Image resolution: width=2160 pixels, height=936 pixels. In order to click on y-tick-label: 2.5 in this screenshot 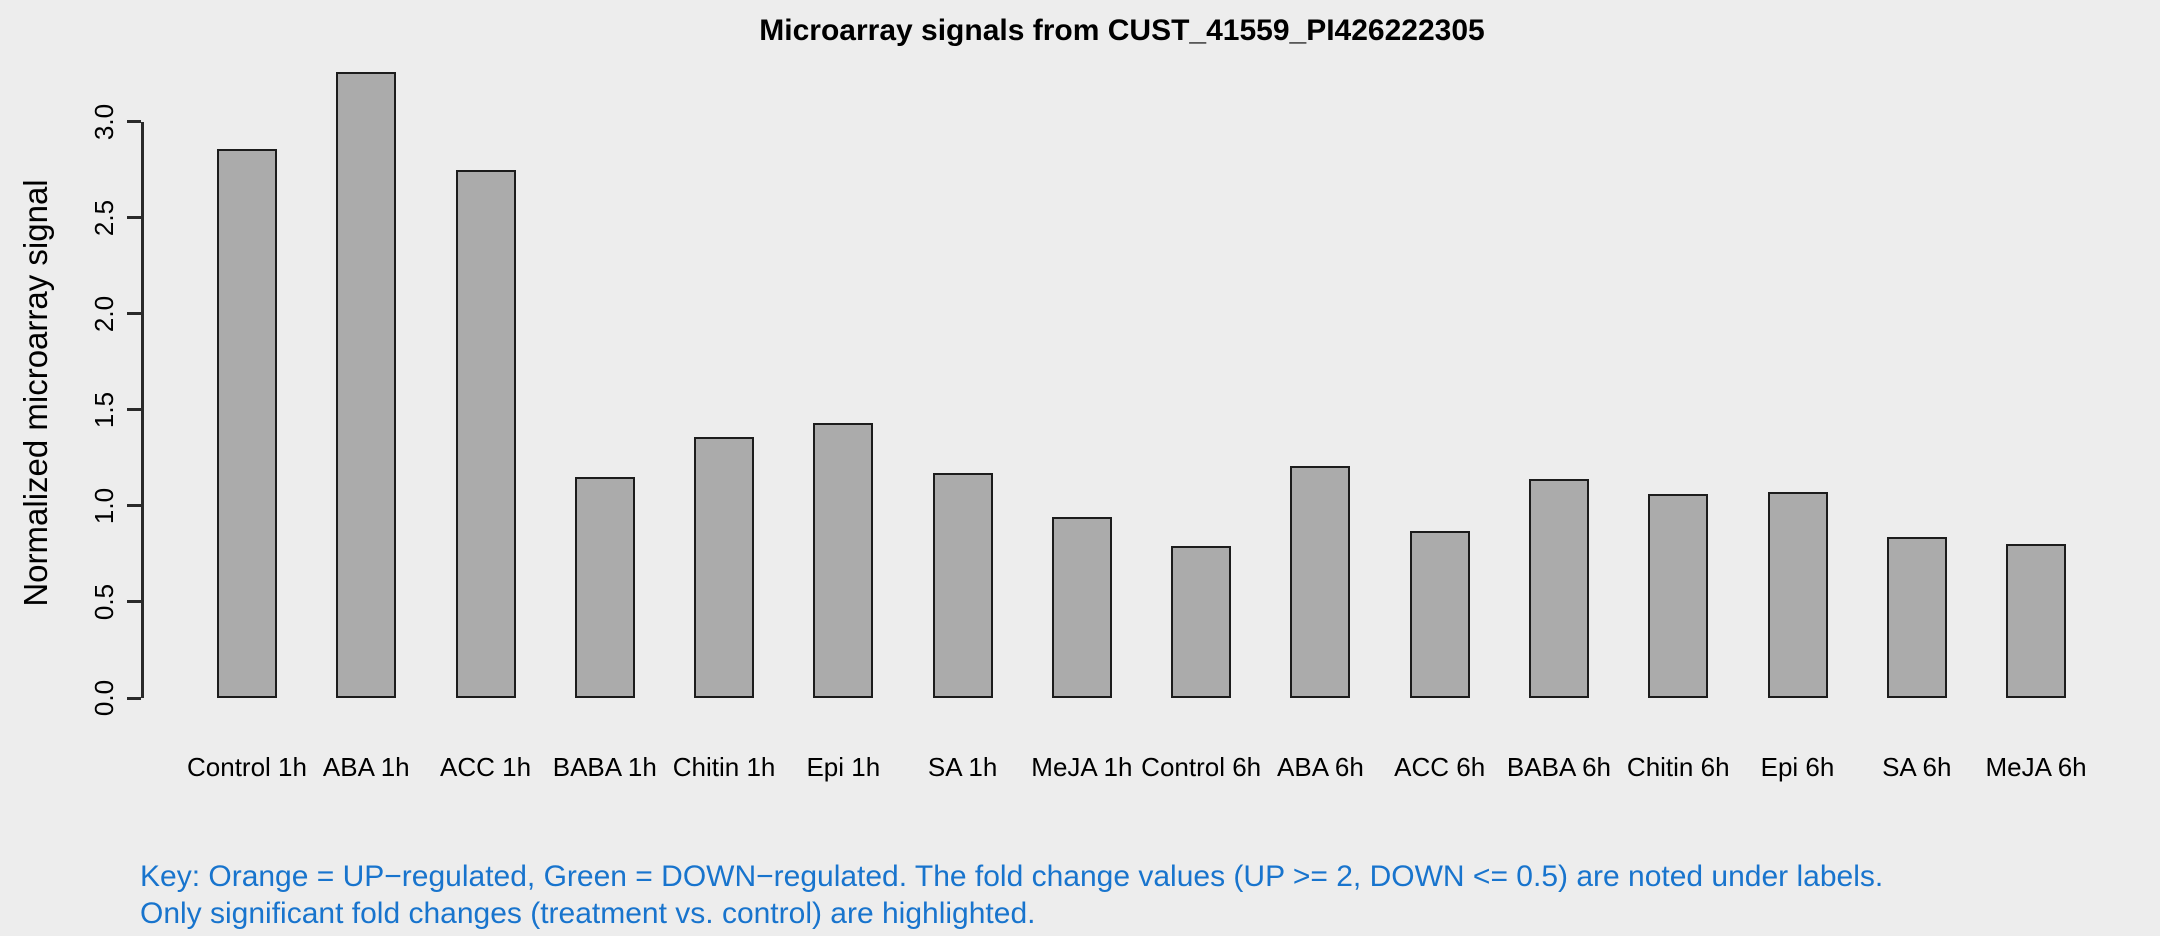, I will do `click(104, 217)`.